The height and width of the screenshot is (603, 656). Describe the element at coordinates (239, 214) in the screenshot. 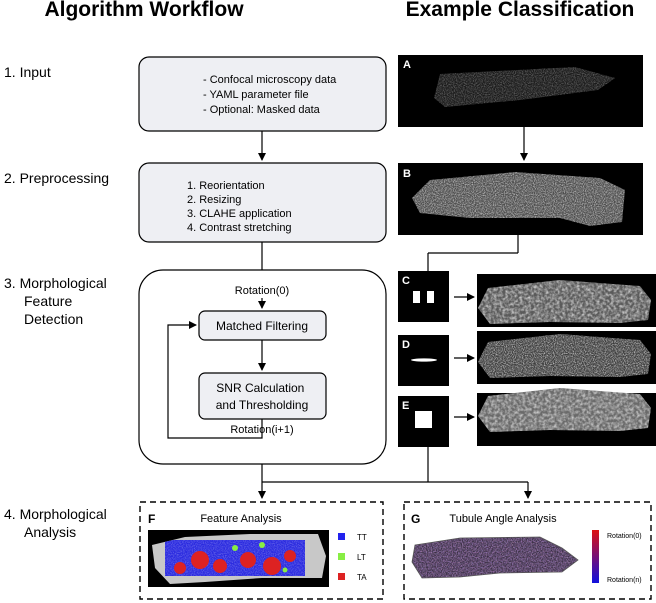

I see `preprocessing-line-3: 3. CLAHE application` at that location.